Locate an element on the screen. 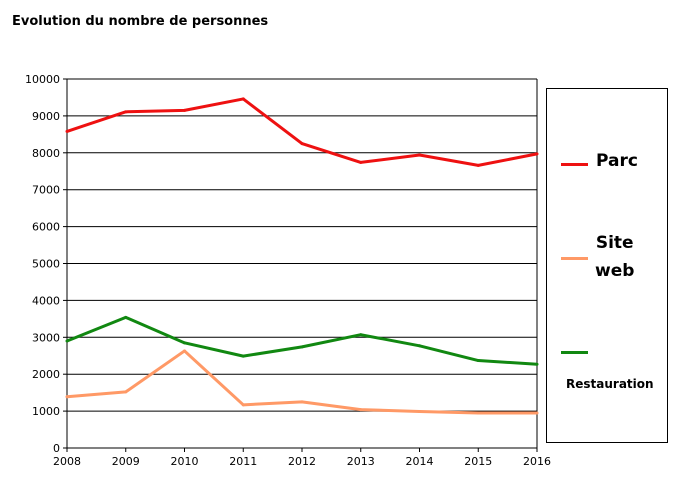  x-tick-label: 2012 is located at coordinates (302, 461).